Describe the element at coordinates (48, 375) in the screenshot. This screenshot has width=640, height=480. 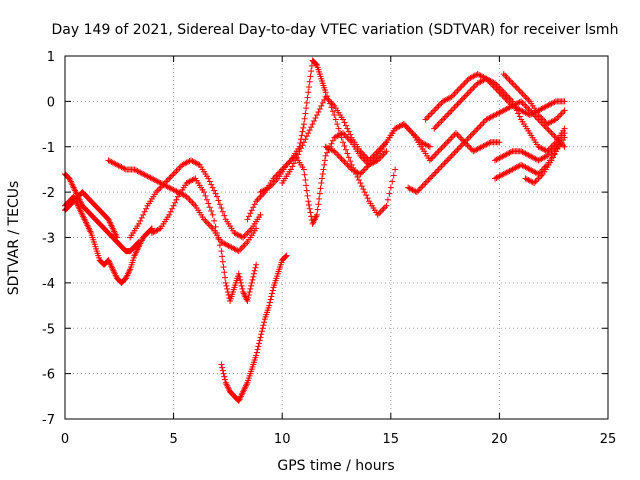
I see `y-tick-label: -6` at that location.